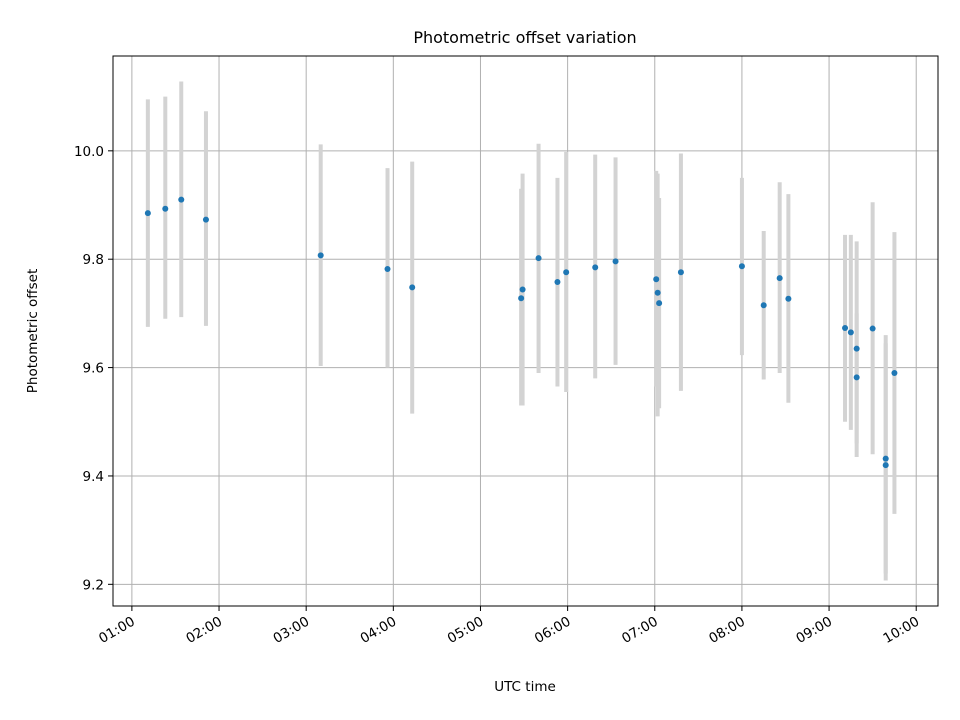  I want to click on y-tick-label: 9.2, so click(93, 585).